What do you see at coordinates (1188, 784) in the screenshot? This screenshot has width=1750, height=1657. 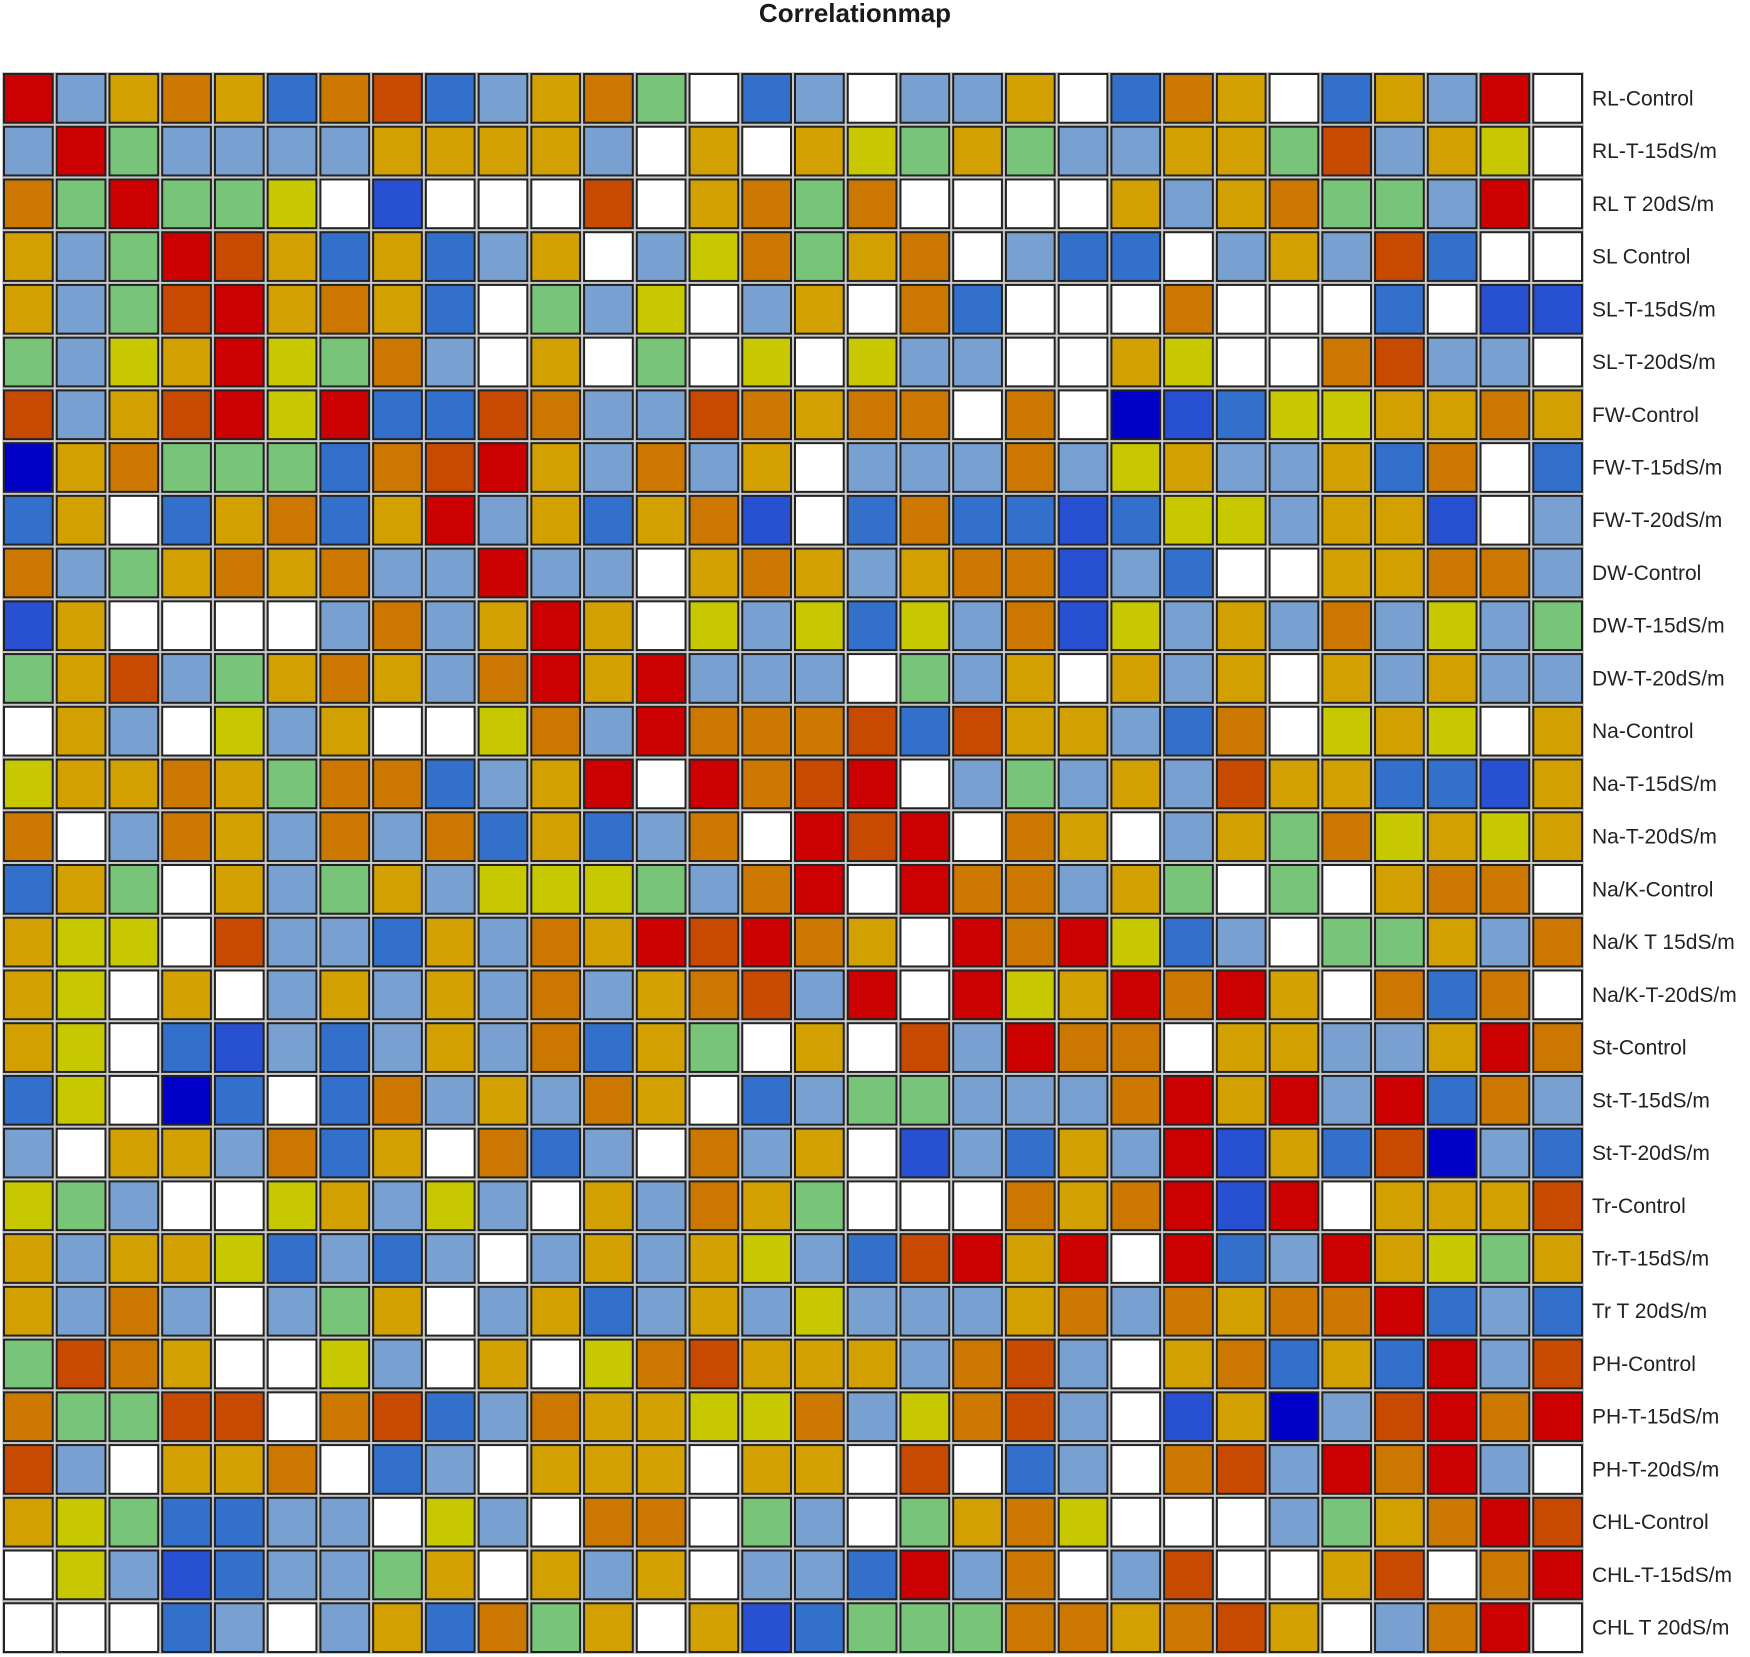 I see `heatmap-cell-r13-c22` at bounding box center [1188, 784].